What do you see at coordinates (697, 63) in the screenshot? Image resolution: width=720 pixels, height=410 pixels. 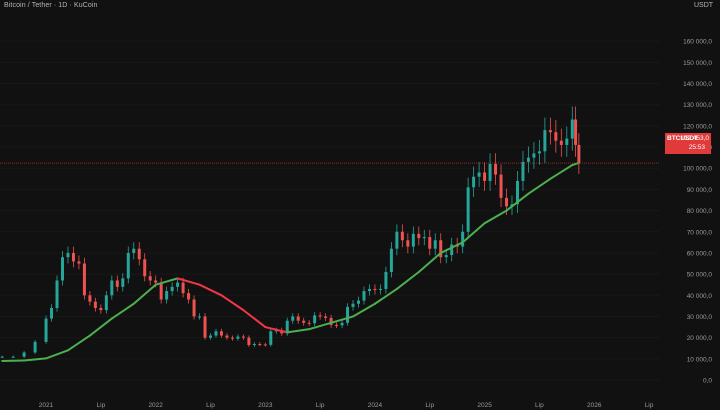 I see `price-tick-label: 150 000,0` at bounding box center [697, 63].